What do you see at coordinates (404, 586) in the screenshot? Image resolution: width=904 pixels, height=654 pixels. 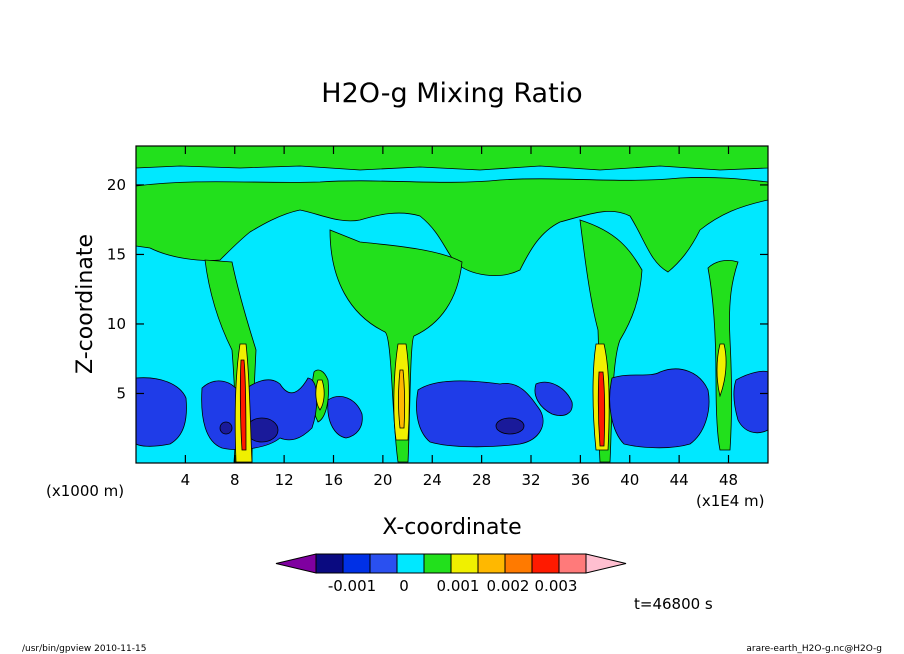 I see `colorbar-label: 0` at bounding box center [404, 586].